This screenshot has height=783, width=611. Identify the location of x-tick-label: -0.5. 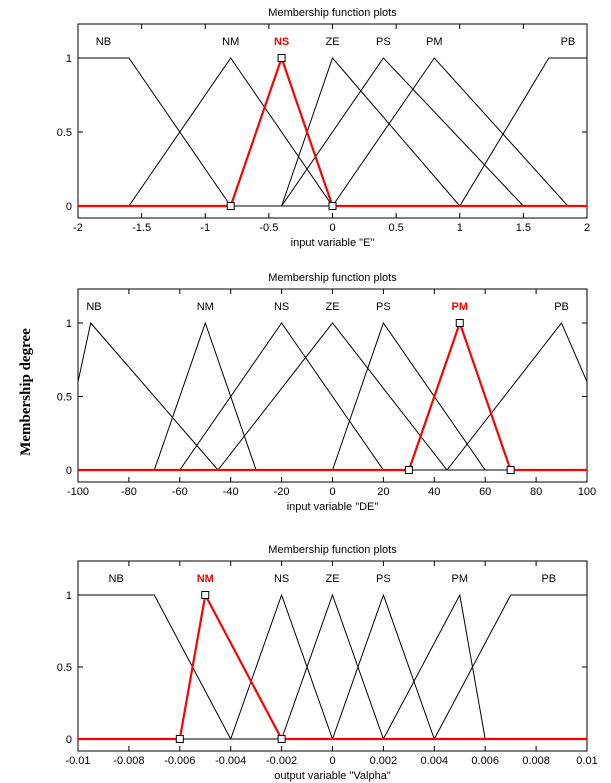
(268, 228).